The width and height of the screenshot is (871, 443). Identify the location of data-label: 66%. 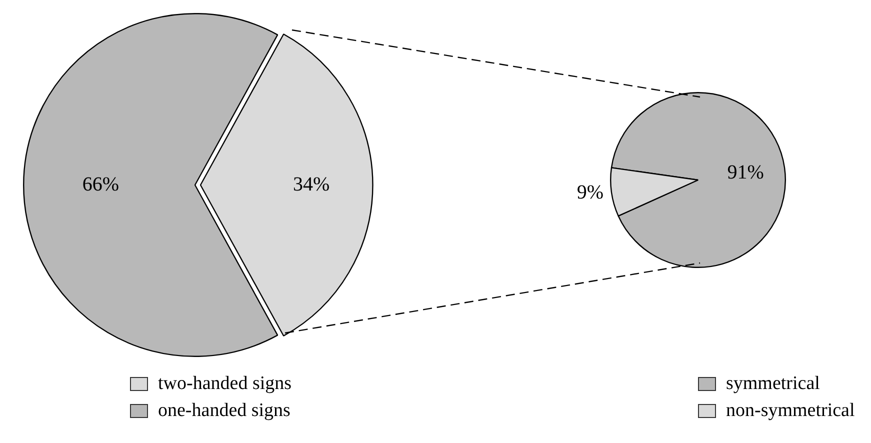
(101, 184).